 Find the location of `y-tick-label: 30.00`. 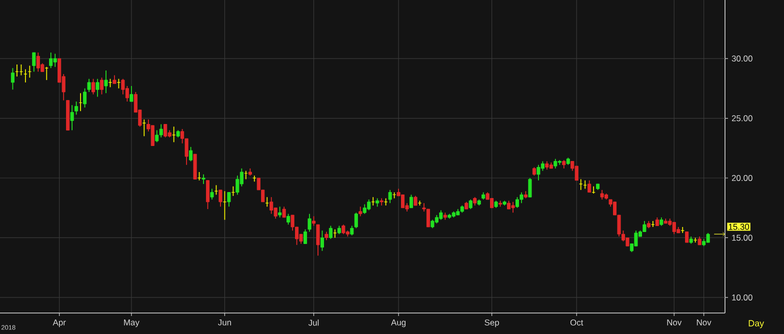

y-tick-label: 30.00 is located at coordinates (742, 59).